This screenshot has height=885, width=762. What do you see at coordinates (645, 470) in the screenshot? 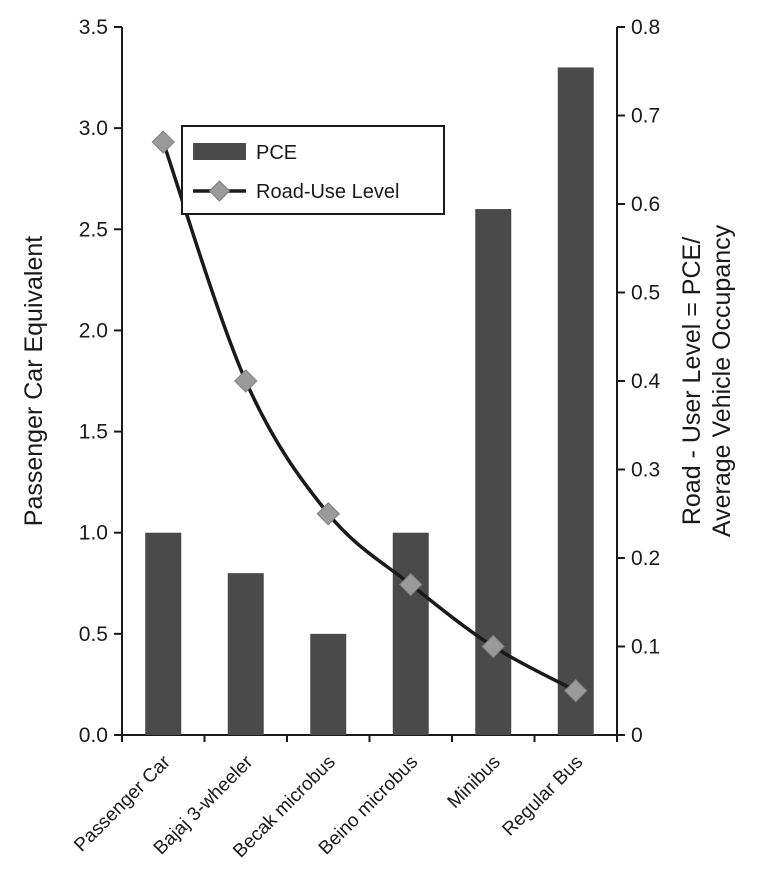
I see `right-tick-label: 0.3` at bounding box center [645, 470].